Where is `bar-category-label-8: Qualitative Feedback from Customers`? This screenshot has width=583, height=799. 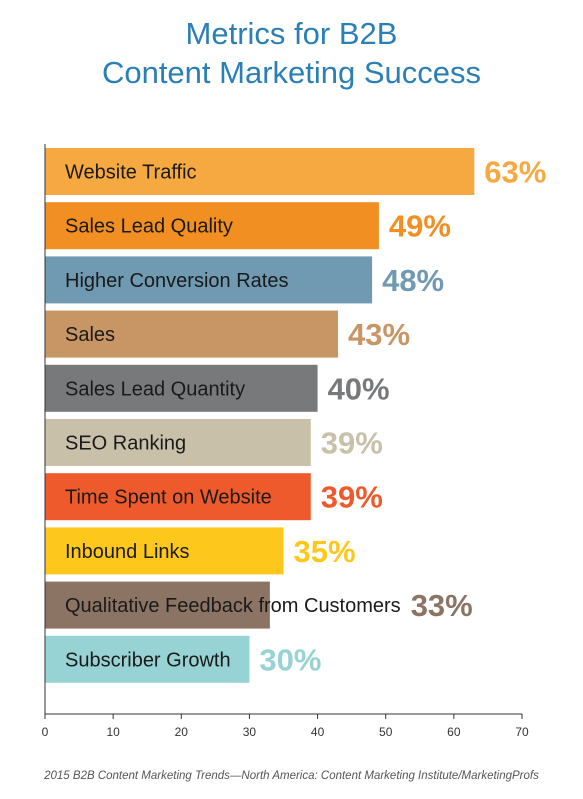 bar-category-label-8: Qualitative Feedback from Customers is located at coordinates (233, 606).